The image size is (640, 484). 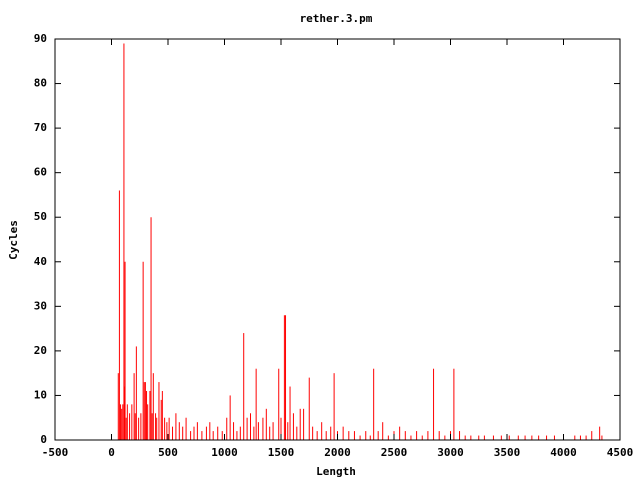 I want to click on x-tick-label: 4500, so click(x=620, y=452).